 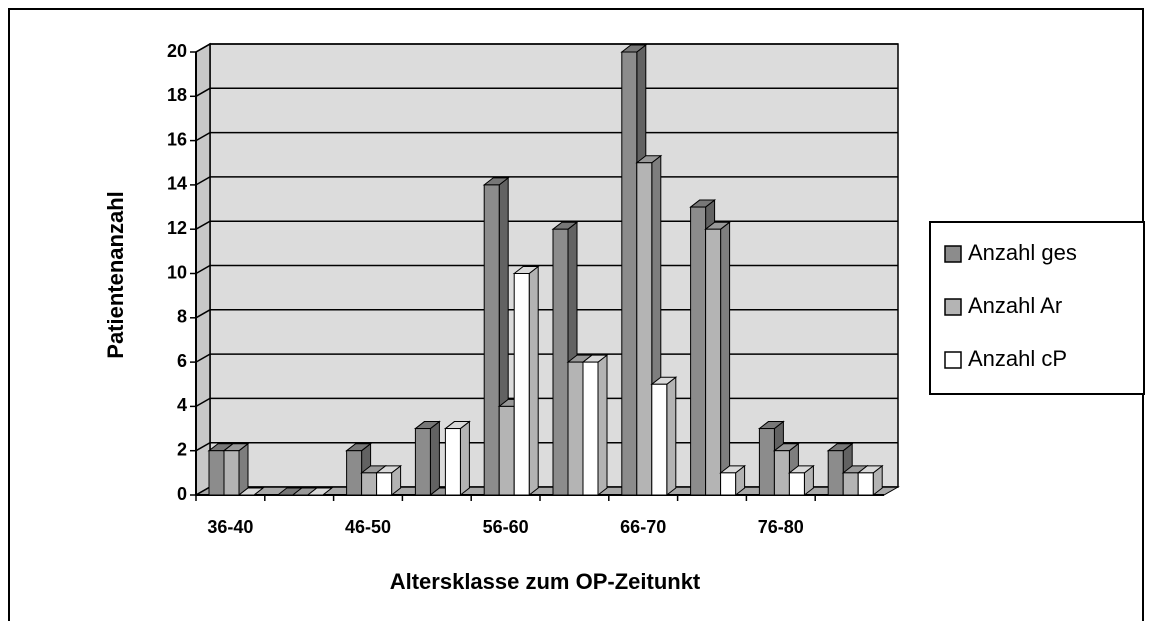 I want to click on x-tick-label: 66-70, so click(x=643, y=527).